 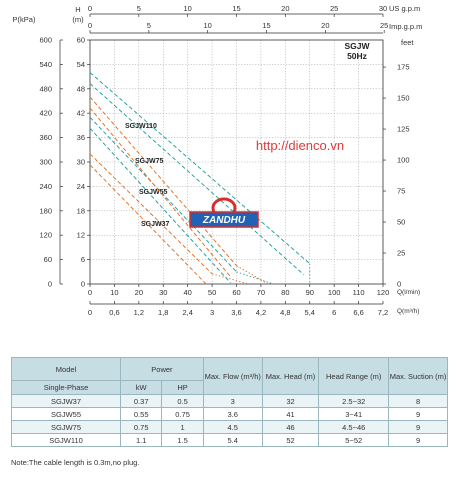 I want to click on curve-sgjw75-lower, so click(x=160, y=192).